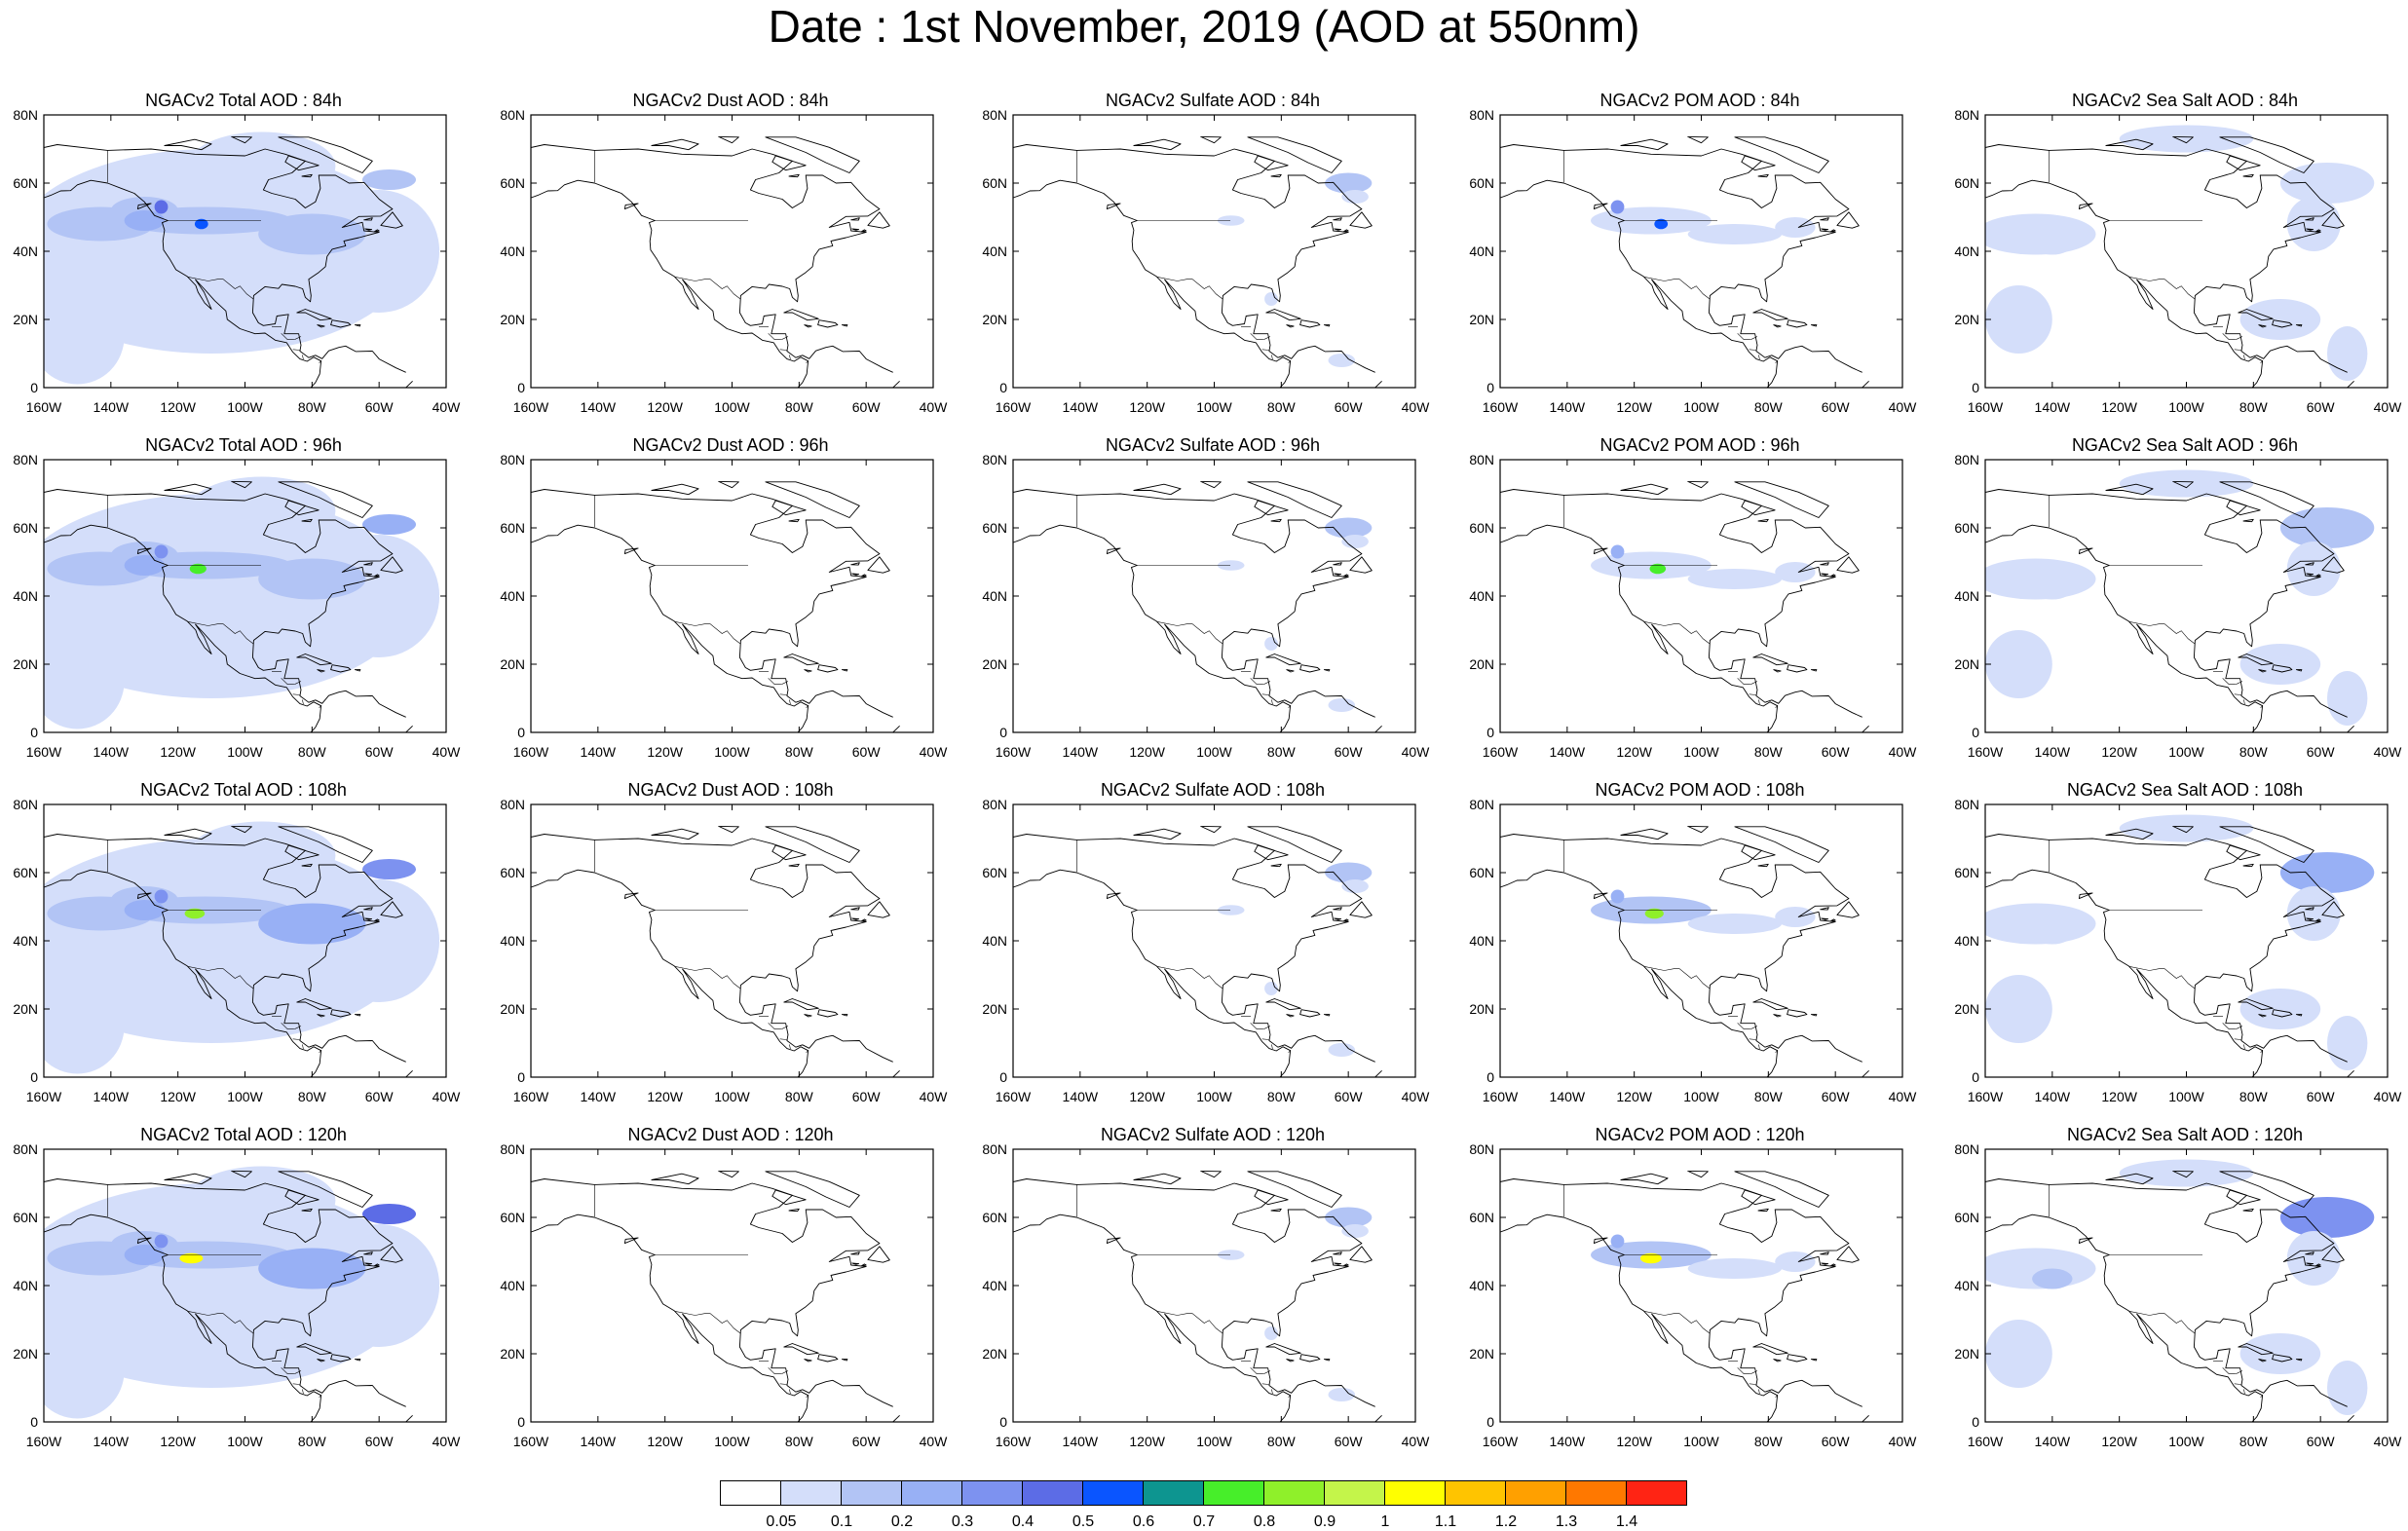 Image resolution: width=2408 pixels, height=1531 pixels. I want to click on colorbar-label: 0.2, so click(902, 1521).